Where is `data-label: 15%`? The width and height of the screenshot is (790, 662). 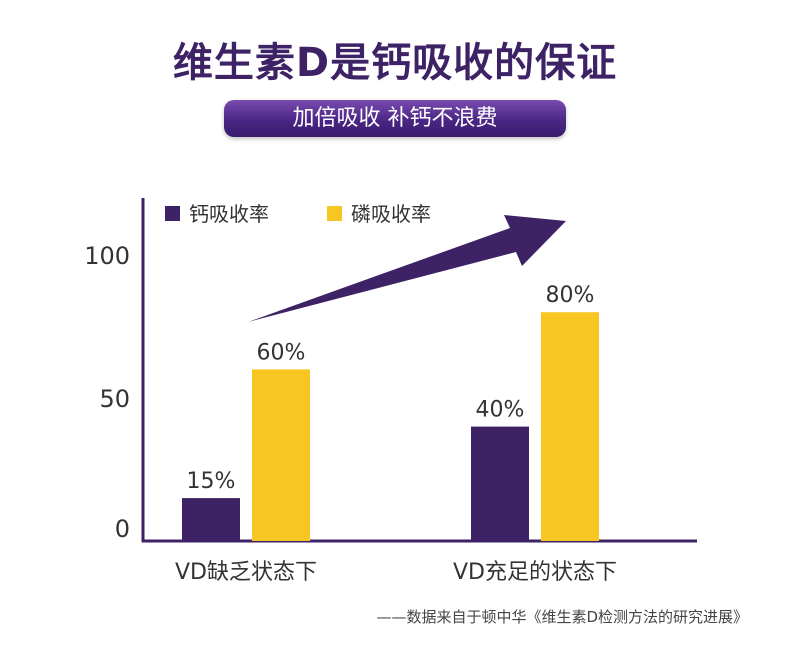
data-label: 15% is located at coordinates (211, 481).